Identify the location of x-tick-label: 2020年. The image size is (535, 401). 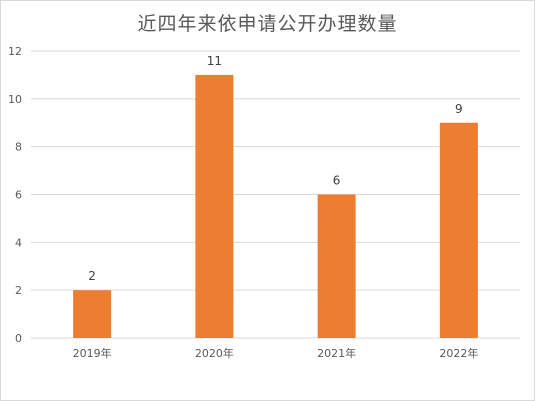
(214, 353).